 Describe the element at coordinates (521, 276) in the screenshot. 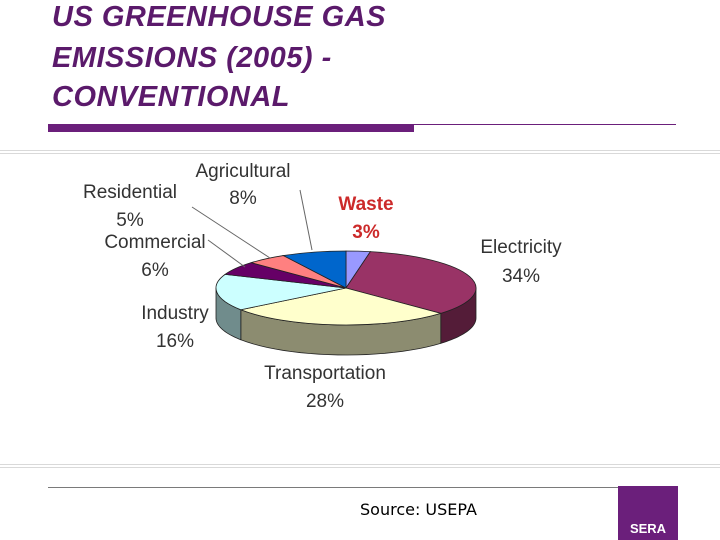

I see `slice-value-electricity: 34%` at that location.